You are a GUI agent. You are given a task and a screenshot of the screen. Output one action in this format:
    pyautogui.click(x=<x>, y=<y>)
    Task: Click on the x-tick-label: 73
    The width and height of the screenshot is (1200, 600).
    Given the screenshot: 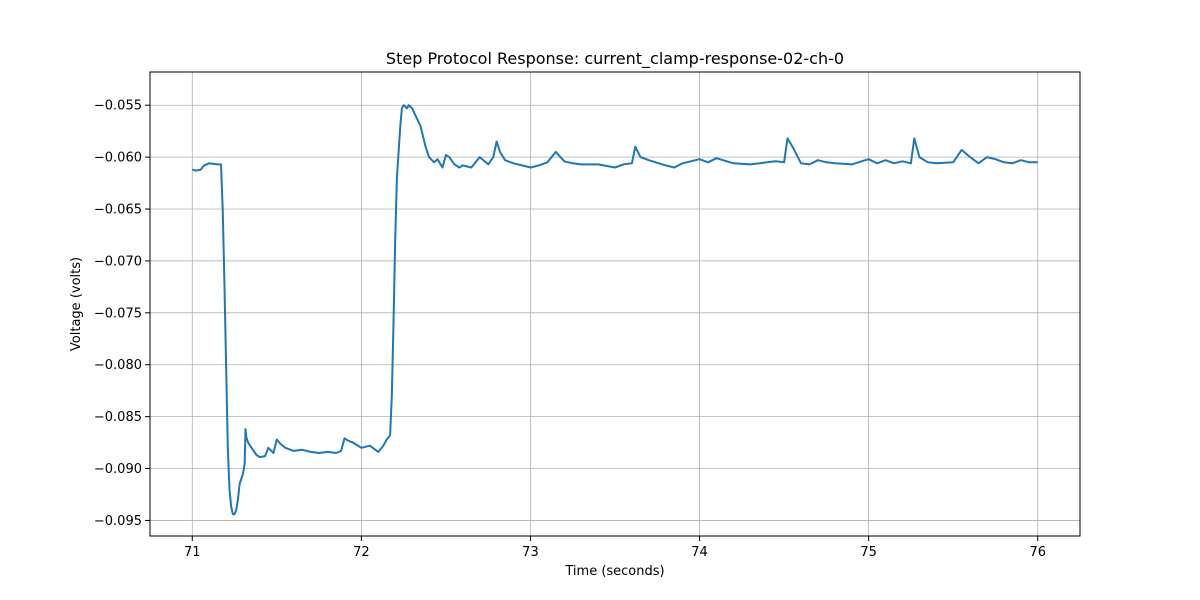 What is the action you would take?
    pyautogui.click(x=530, y=552)
    